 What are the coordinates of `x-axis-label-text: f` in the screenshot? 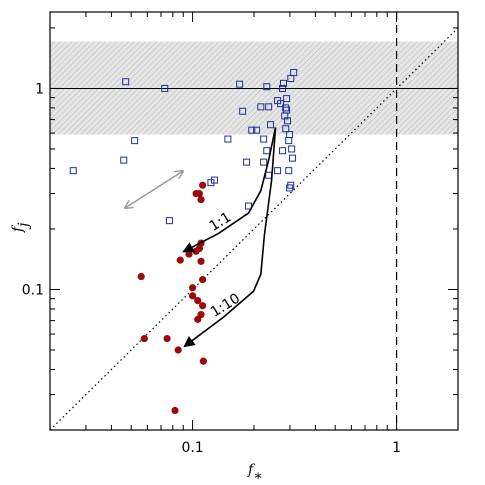 It's located at (251, 470).